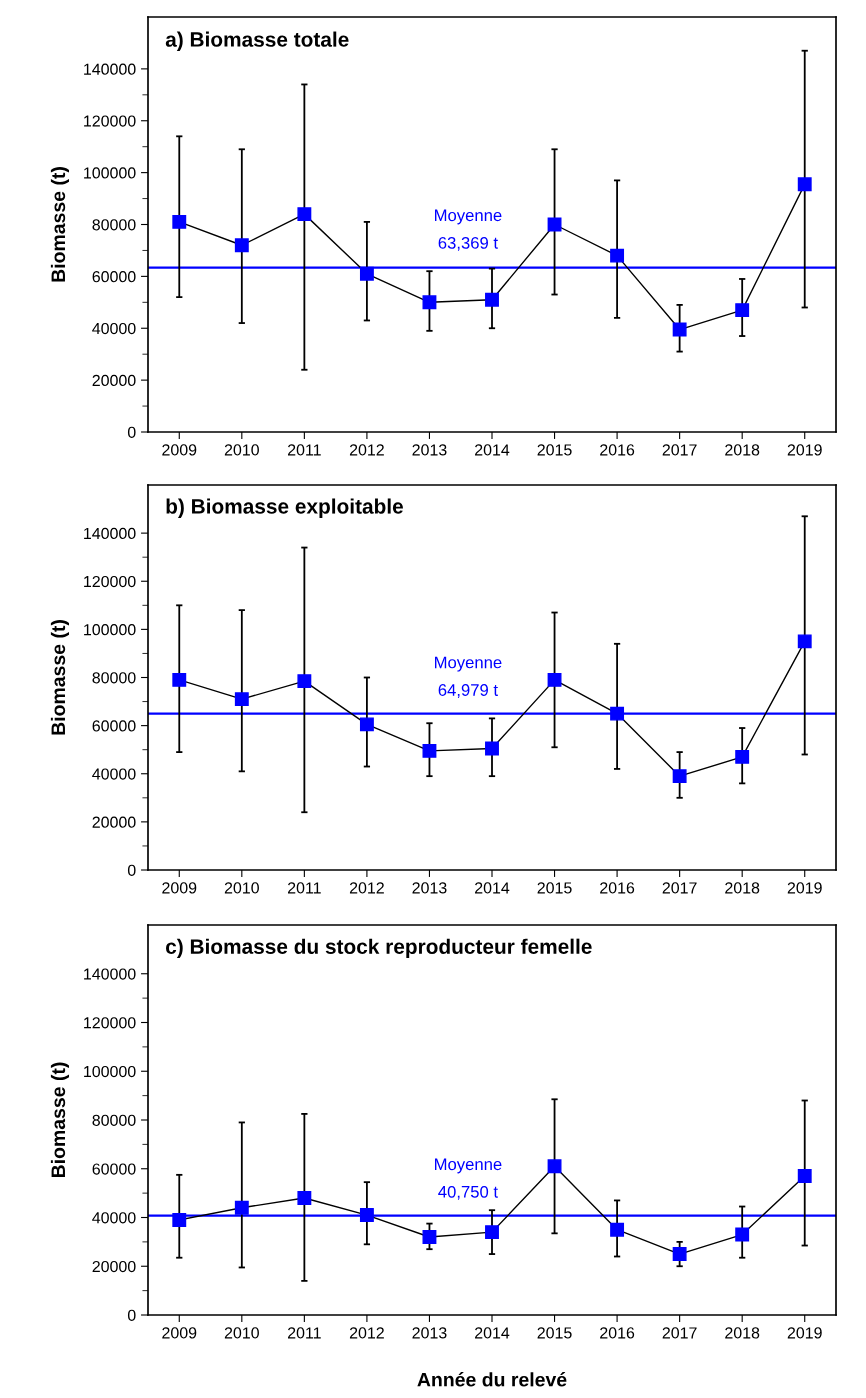  Describe the element at coordinates (379, 948) in the screenshot. I see `text: c) Biomasse du stock reproducteur femelle` at that location.